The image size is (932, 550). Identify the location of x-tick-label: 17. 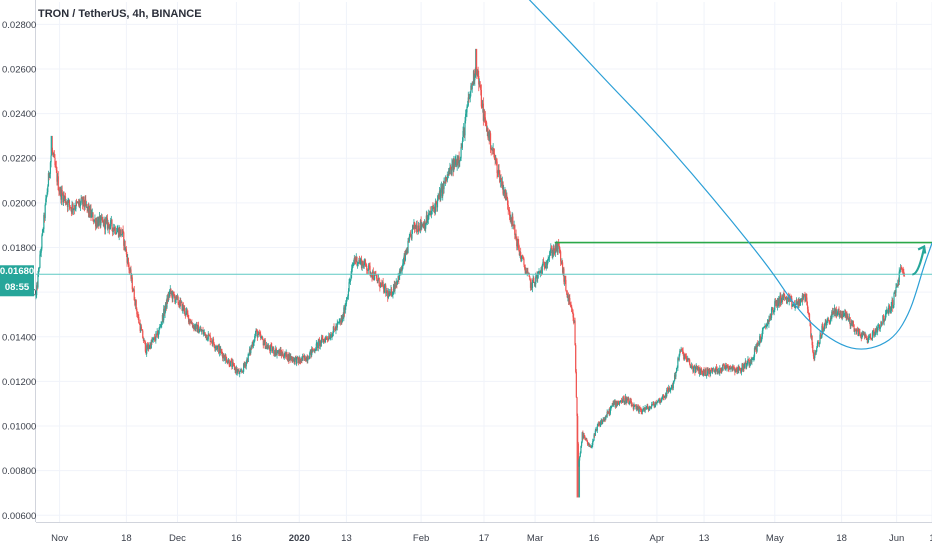
(484, 538).